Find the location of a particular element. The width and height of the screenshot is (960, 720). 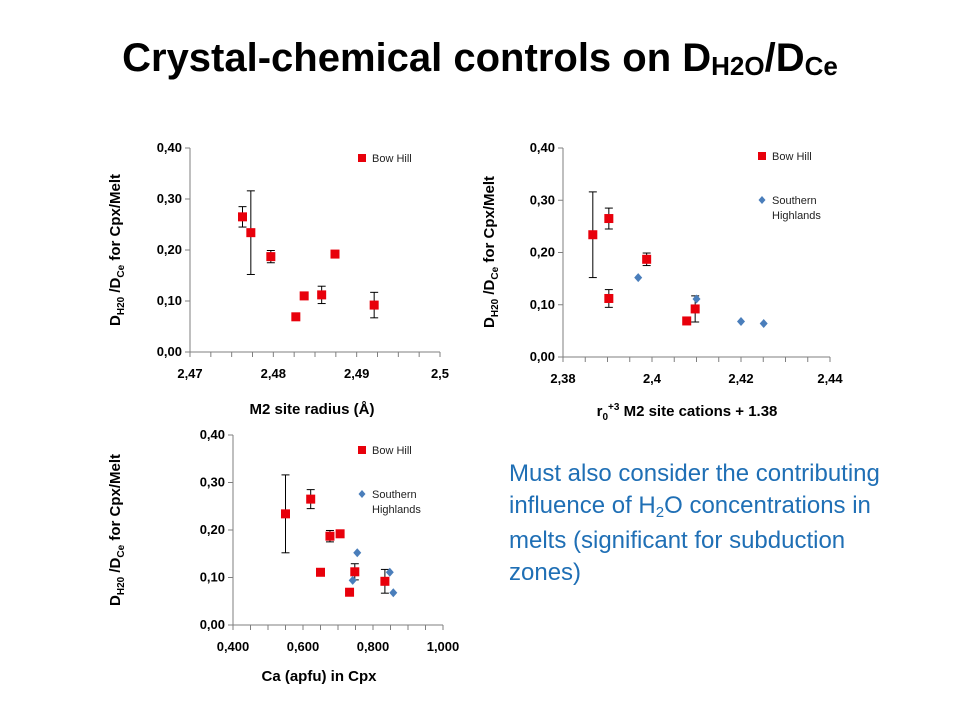

x-axis-label: r0+3 M2 site cations + 1.38 is located at coordinates (687, 412).